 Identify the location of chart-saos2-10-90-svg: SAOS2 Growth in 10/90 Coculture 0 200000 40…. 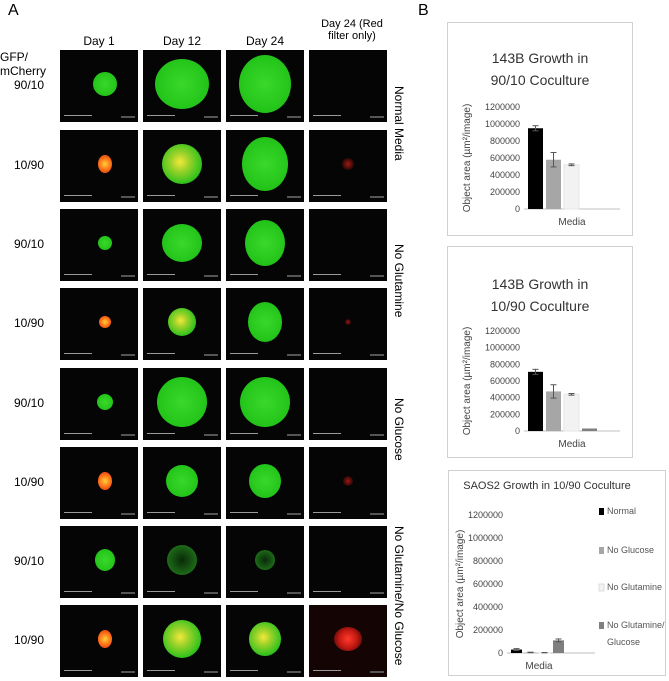
(562, 576).